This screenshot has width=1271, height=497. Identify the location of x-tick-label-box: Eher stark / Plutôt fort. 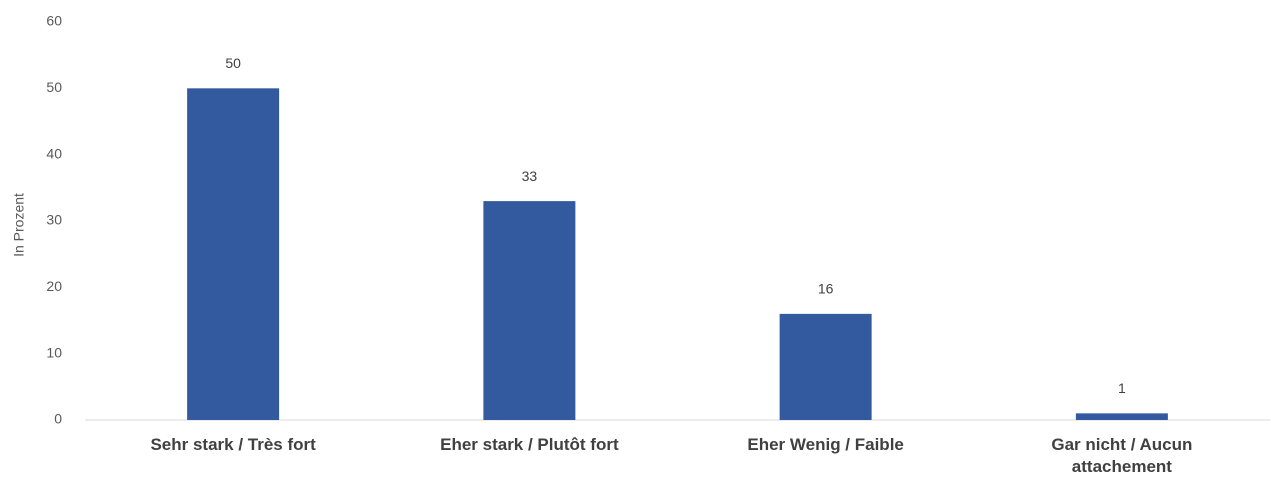
(529, 444).